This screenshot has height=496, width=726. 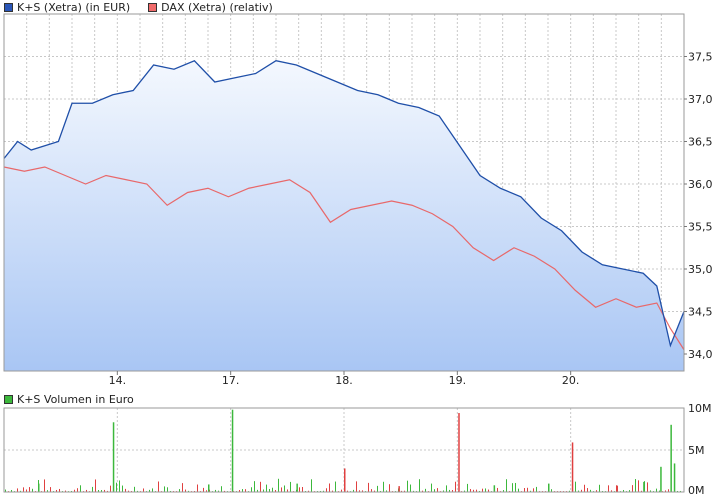 I want to click on legend-label-series2: DAX (Xetra) (relativ), so click(x=217, y=7).